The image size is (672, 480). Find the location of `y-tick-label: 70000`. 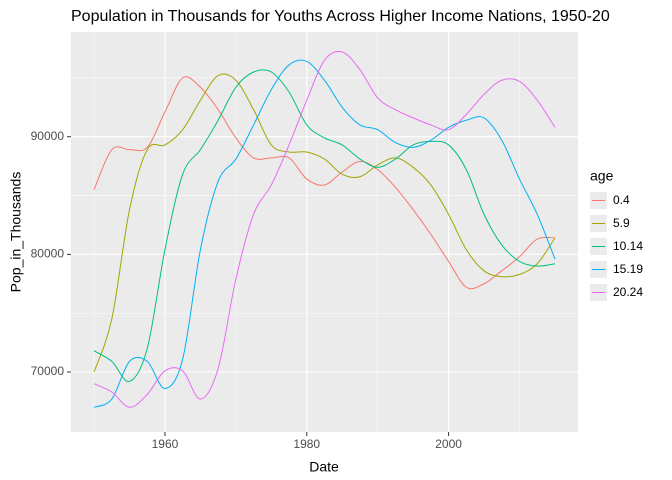

y-tick-label: 70000 is located at coordinates (48, 371).